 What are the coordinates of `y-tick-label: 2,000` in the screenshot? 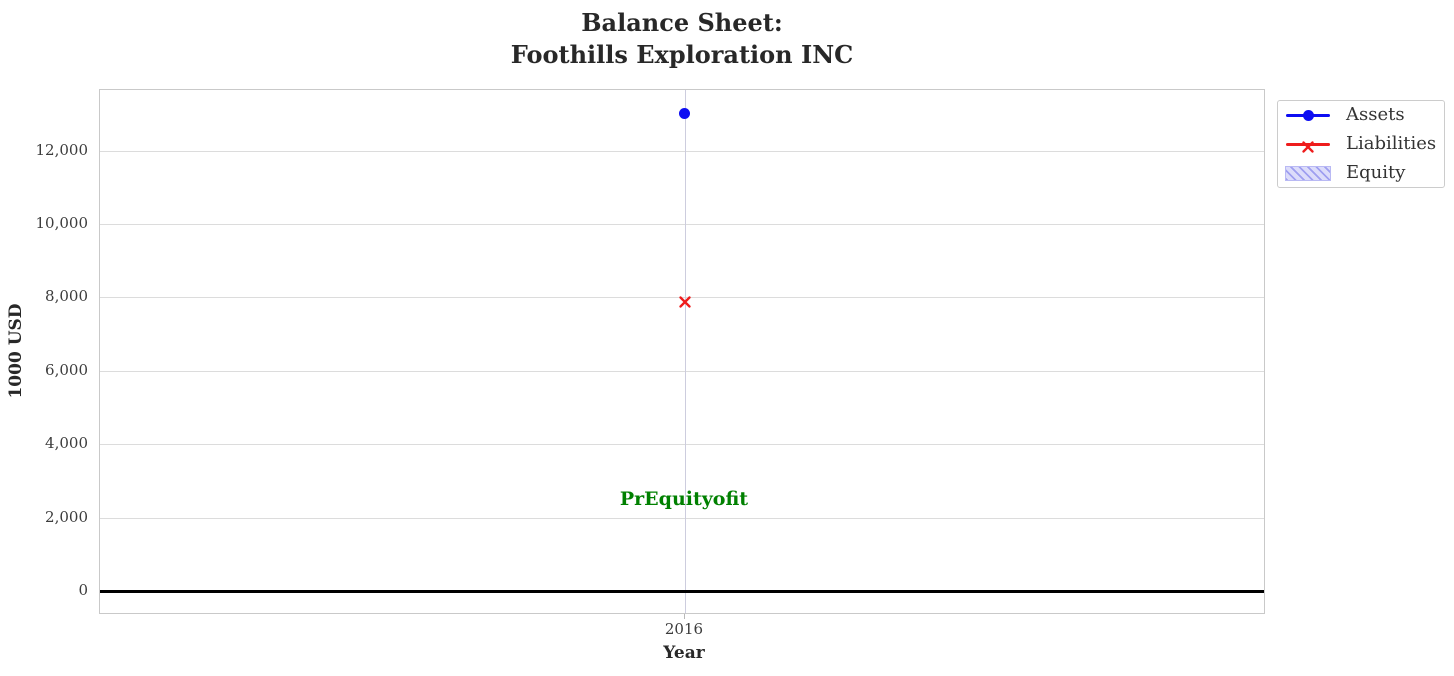 It's located at (66, 516).